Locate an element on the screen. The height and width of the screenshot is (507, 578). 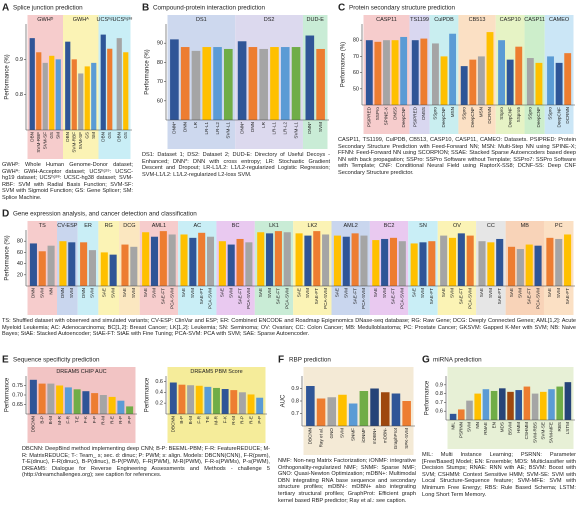
y-tick-label: 80 is located at coordinates (356, 41).